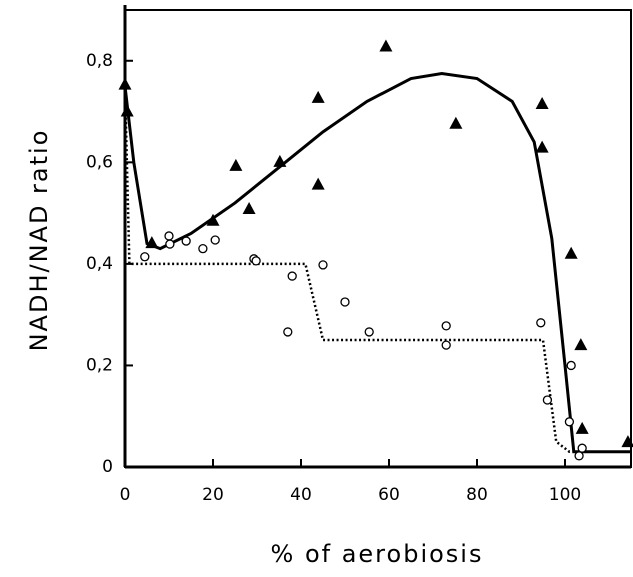 The image size is (633, 577). I want to click on x-tick-label: 40, so click(301, 495).